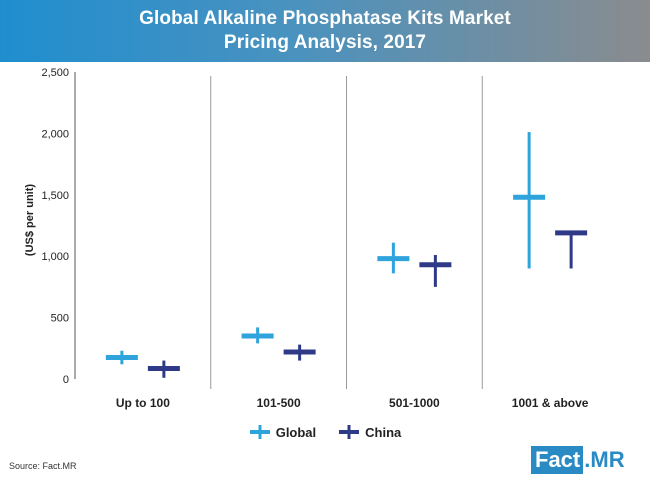 The image size is (650, 479). I want to click on y-tick-label: 2,500, so click(55, 73).